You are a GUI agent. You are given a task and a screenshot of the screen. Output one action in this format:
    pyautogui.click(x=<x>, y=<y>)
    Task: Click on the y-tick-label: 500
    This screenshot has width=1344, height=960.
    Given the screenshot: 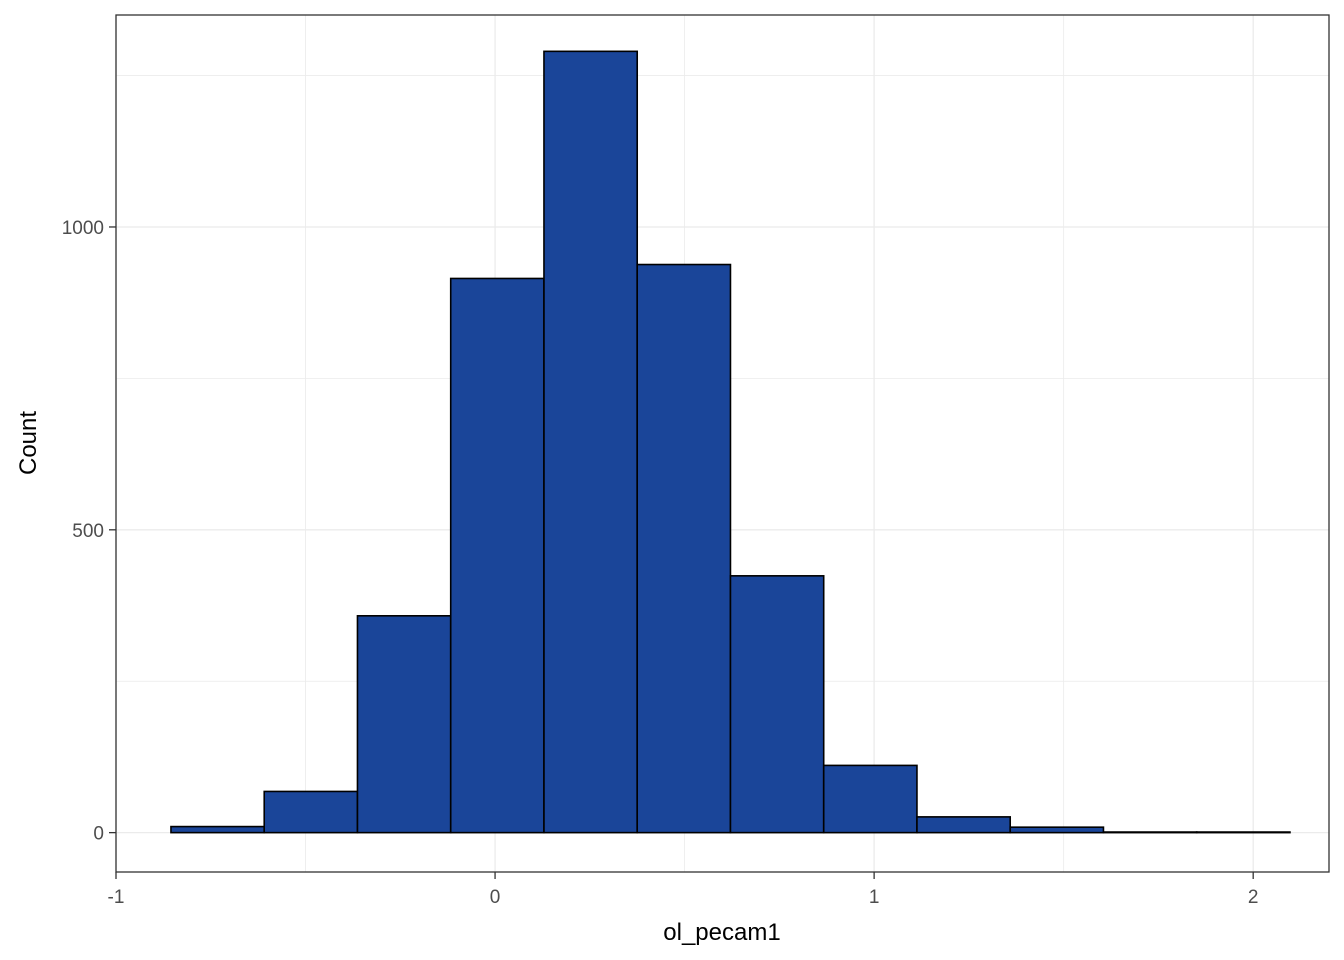 What is the action you would take?
    pyautogui.click(x=88, y=531)
    